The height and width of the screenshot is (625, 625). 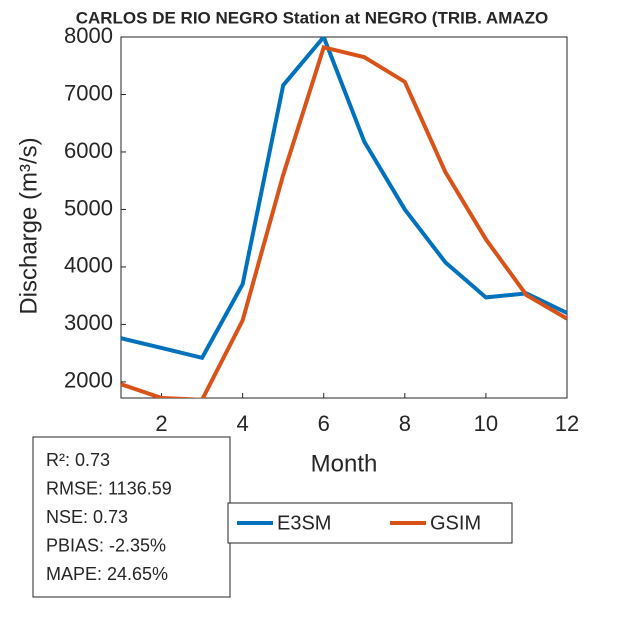 What do you see at coordinates (106, 545) in the screenshot?
I see `stat-text: PBIAS: -2.35%` at bounding box center [106, 545].